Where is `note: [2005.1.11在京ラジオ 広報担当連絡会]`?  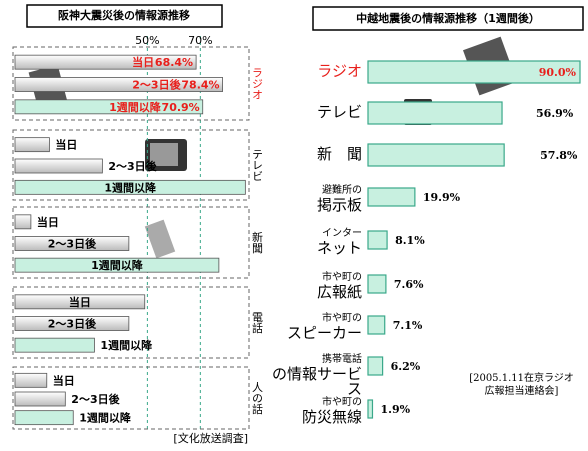 note: [2005.1.11在京ラジオ 広報担当連絡会] is located at coordinates (521, 385).